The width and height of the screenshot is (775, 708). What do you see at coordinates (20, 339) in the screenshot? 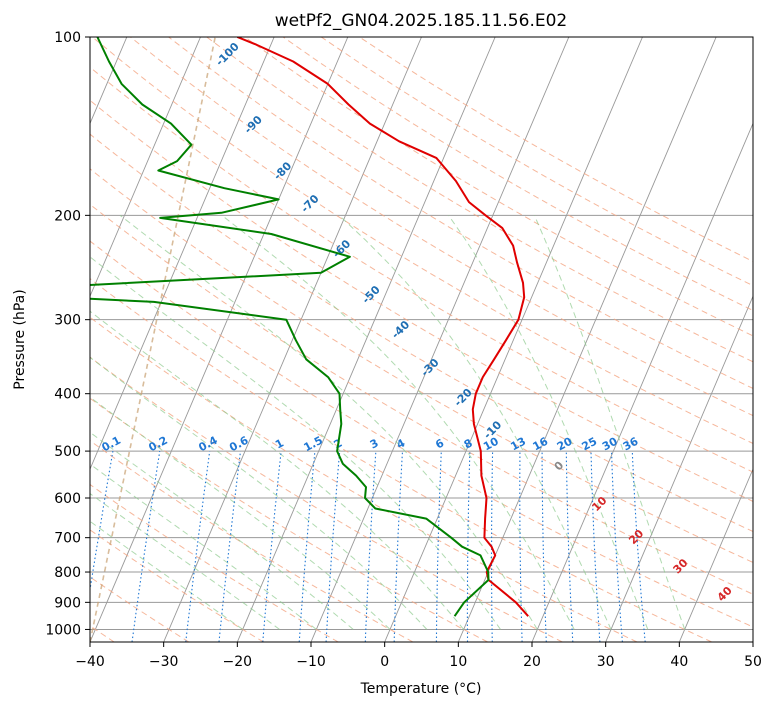
I see `y-axis-title: Pressure (hPa)` at bounding box center [20, 339].